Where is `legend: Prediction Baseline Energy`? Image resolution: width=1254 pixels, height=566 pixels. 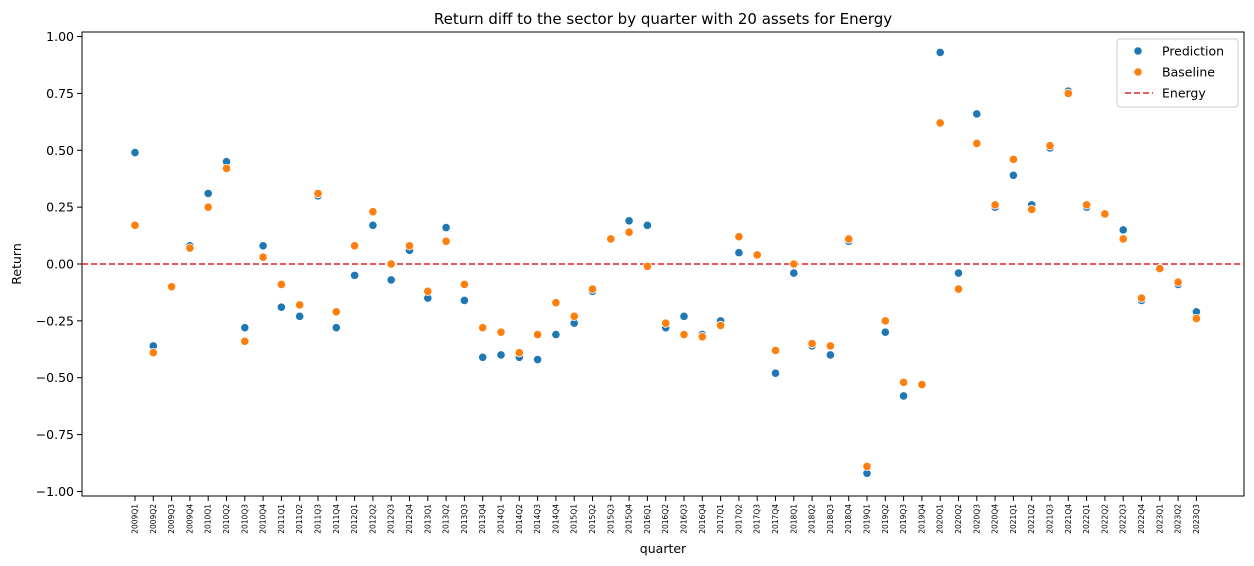
legend: Prediction Baseline Energy is located at coordinates (1177, 73).